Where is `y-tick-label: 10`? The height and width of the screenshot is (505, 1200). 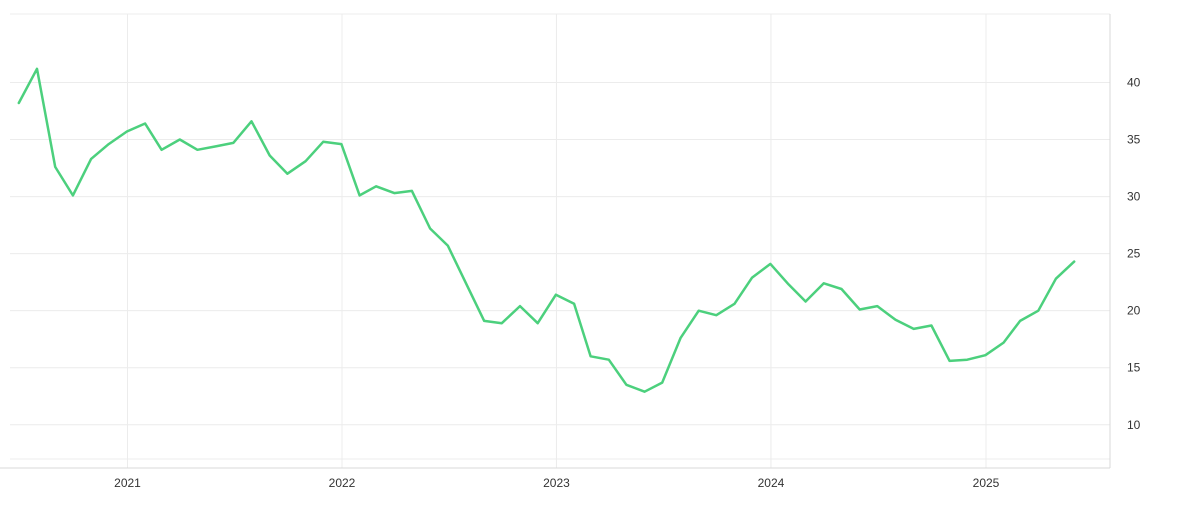 y-tick-label: 10 is located at coordinates (1134, 425).